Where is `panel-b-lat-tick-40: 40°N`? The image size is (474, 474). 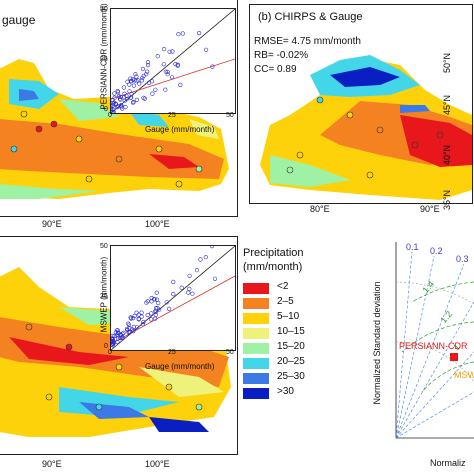 panel-b-lat-tick-40: 40°N is located at coordinates (447, 155).